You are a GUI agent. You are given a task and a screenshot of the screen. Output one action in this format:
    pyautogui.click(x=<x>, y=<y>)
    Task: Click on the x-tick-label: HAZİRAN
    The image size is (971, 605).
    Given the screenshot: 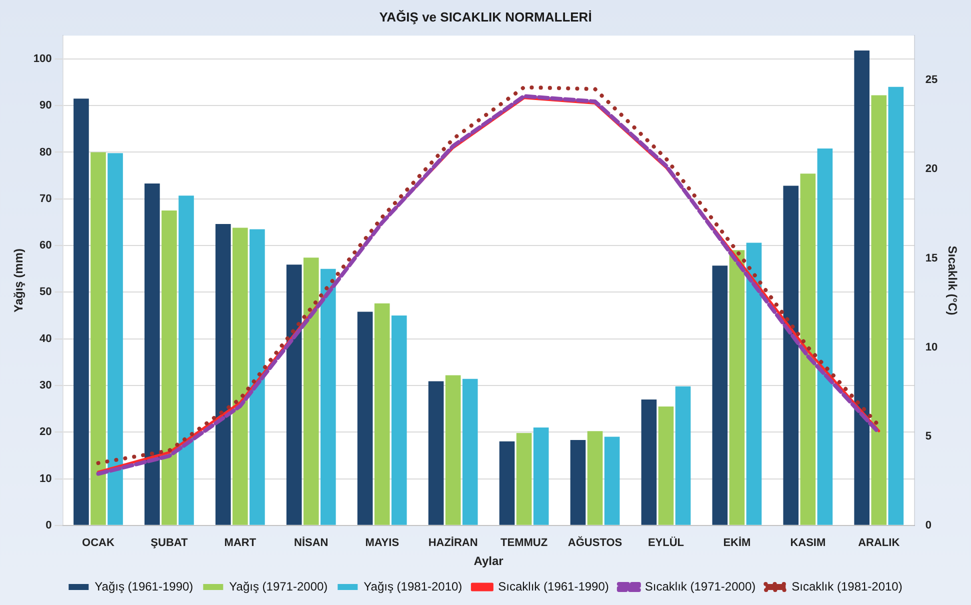 What is the action you would take?
    pyautogui.click(x=453, y=543)
    